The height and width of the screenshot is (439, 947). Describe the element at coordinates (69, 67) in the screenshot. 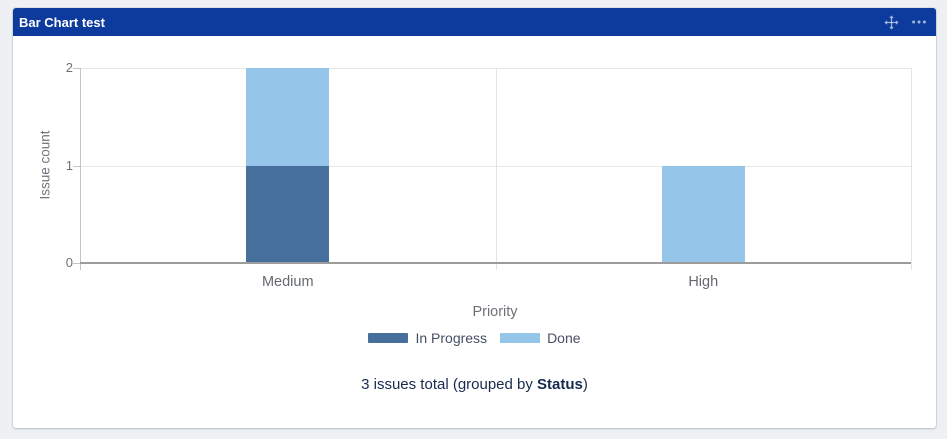

I see `y-tick-label: 2` at that location.